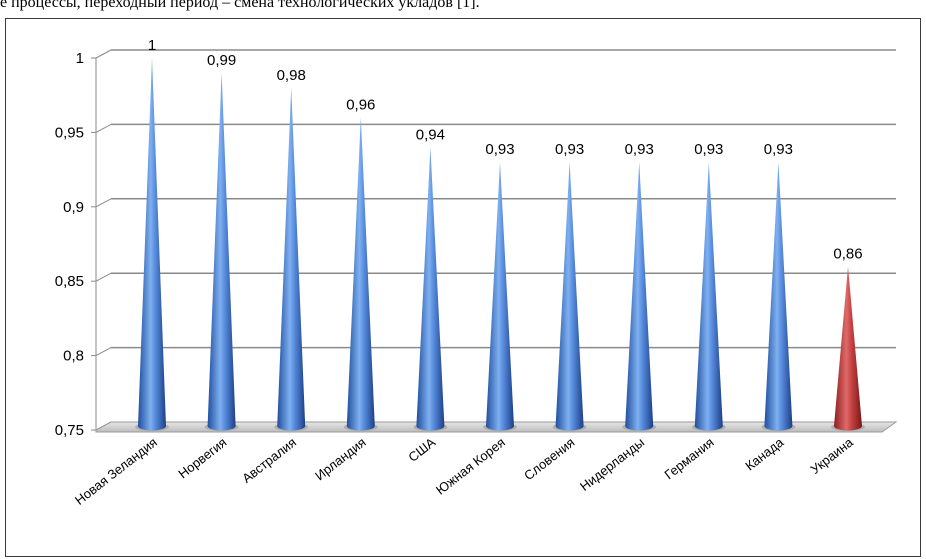 The height and width of the screenshot is (559, 926). What do you see at coordinates (269, 460) in the screenshot?
I see `x-tick-label: Австралия` at bounding box center [269, 460].